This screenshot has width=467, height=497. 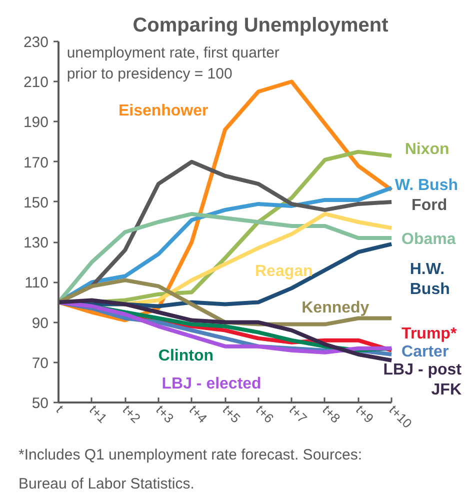 What do you see at coordinates (40, 363) in the screenshot?
I see `y-tick-label: 70` at bounding box center [40, 363].